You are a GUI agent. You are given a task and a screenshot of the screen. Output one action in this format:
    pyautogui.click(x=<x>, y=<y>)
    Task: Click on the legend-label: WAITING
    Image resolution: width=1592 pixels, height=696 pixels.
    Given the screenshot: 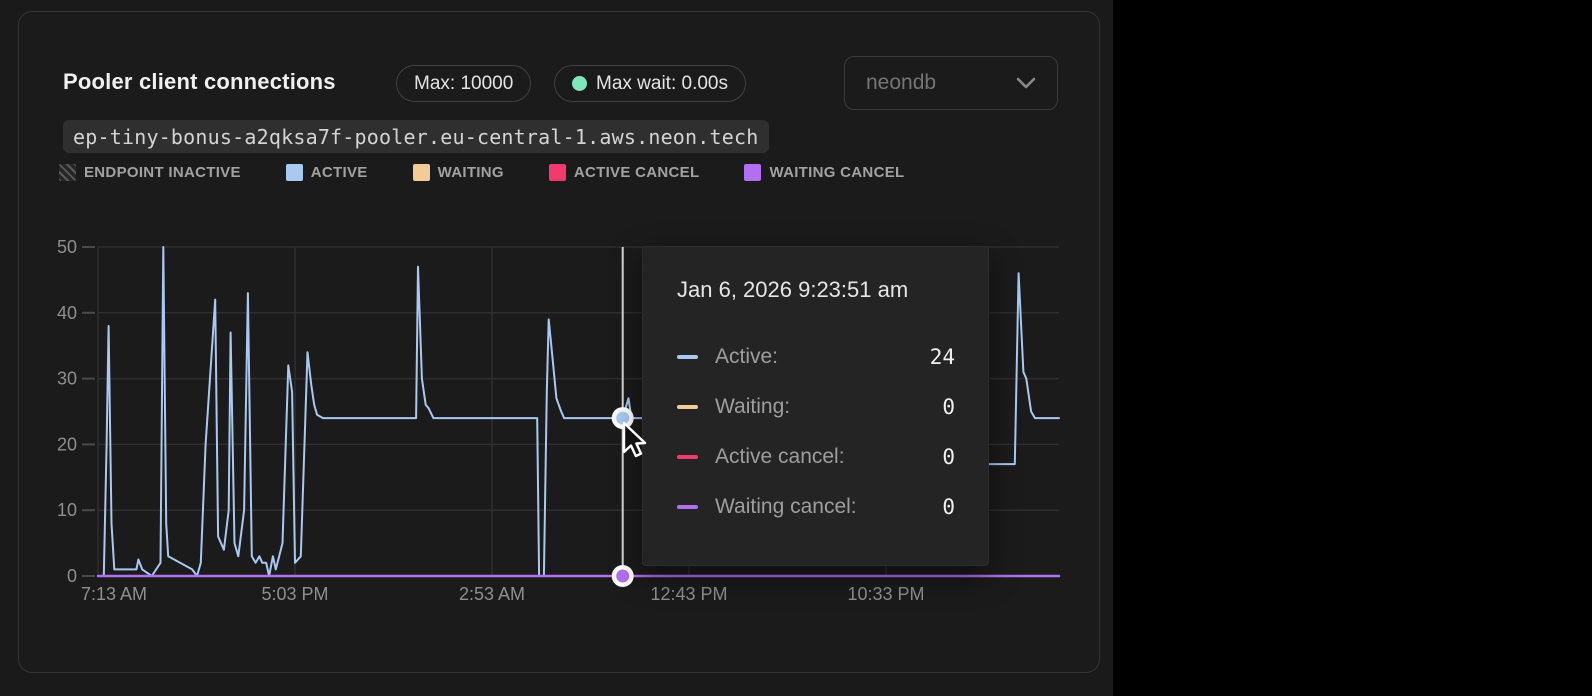 What is the action you would take?
    pyautogui.click(x=470, y=172)
    